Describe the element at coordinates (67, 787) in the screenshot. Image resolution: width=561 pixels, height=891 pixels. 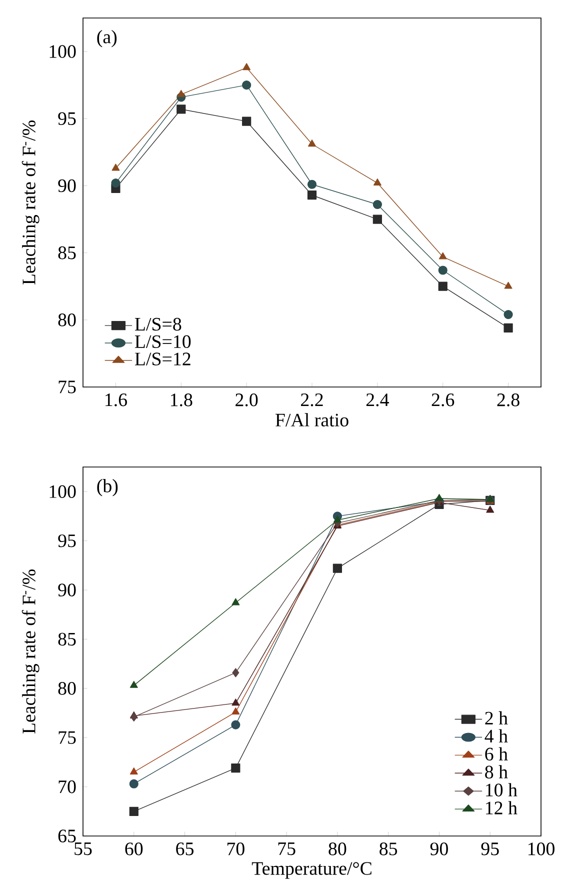
I see `y-tick-label: 70` at that location.